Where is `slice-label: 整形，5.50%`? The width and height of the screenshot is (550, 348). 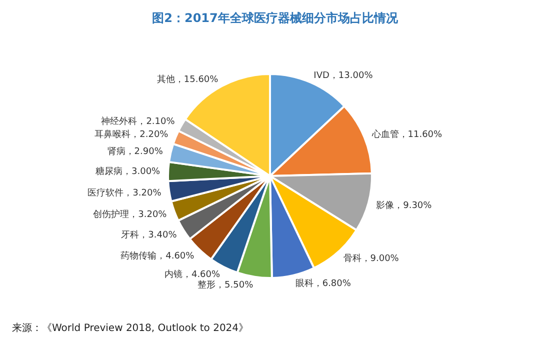 slice-label: 整形，5.50% is located at coordinates (226, 285).